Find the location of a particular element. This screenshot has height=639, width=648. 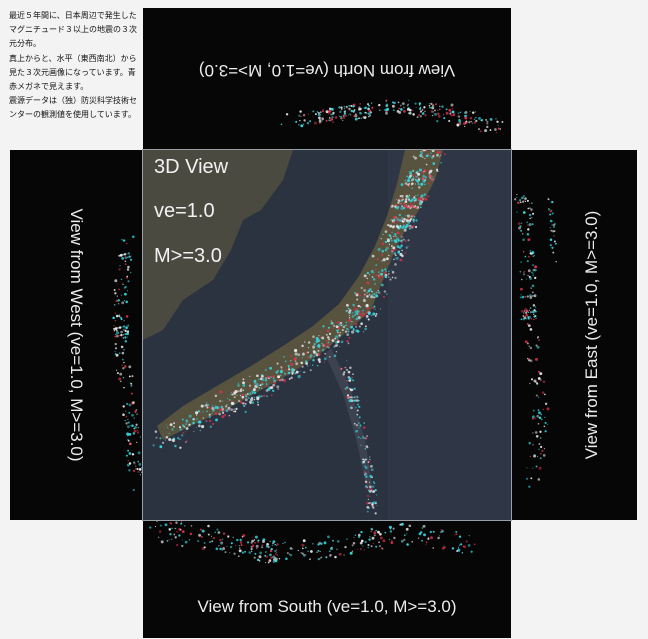

east-view-label: View from East (ve=1.0, M>=3.0) is located at coordinates (591, 335).